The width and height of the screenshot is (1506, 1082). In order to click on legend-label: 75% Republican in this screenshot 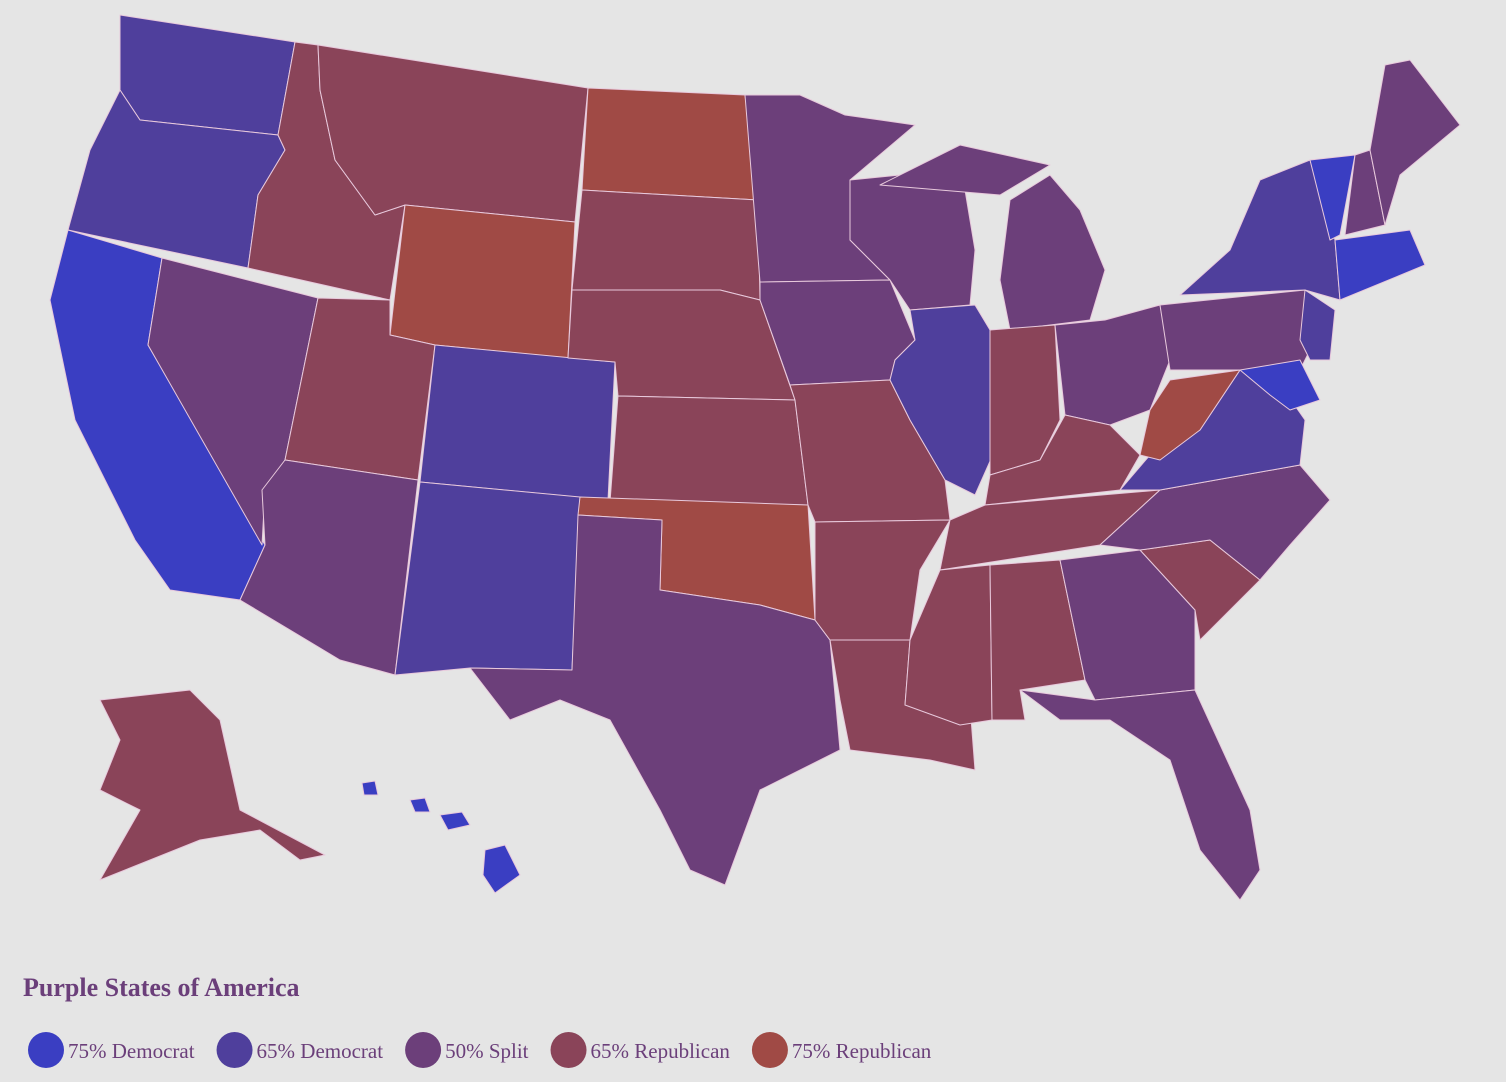, I will do `click(862, 1051)`.